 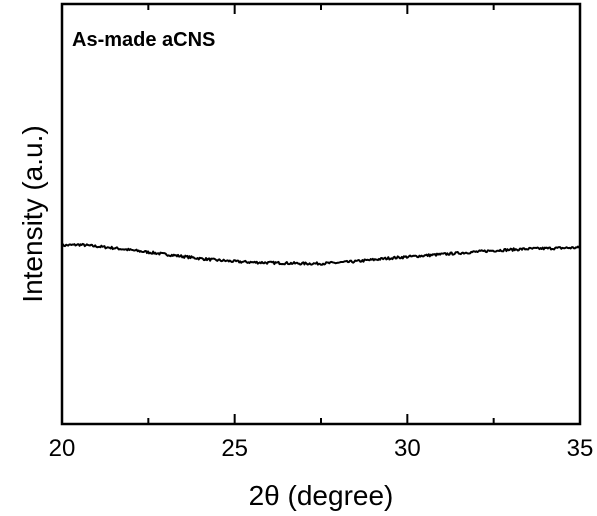 I want to click on annotation-label: As-made aCNS, so click(x=143, y=40).